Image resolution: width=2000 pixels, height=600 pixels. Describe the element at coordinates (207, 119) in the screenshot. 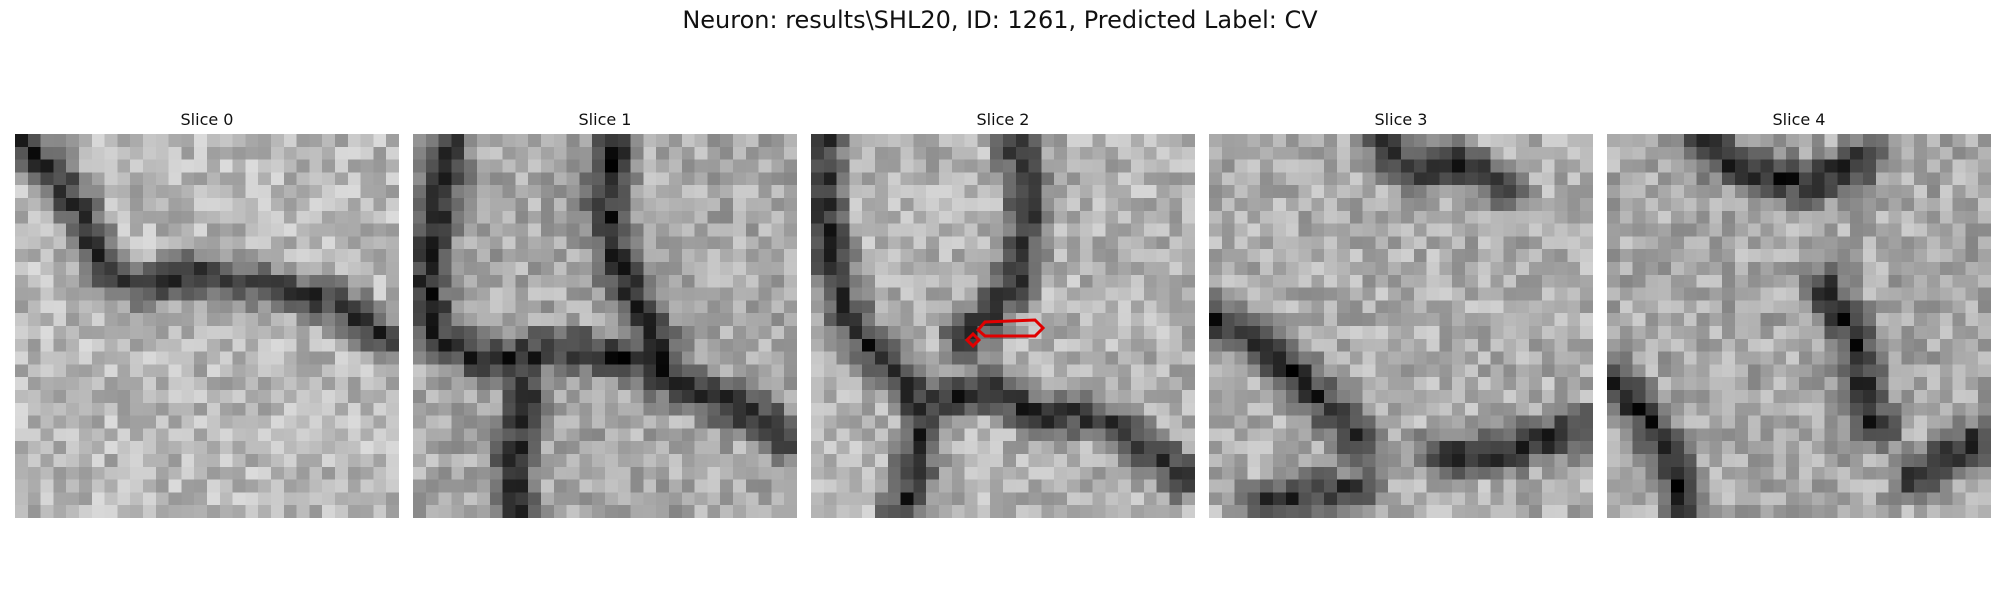

I see `slice-title-0: Slice 0` at that location.